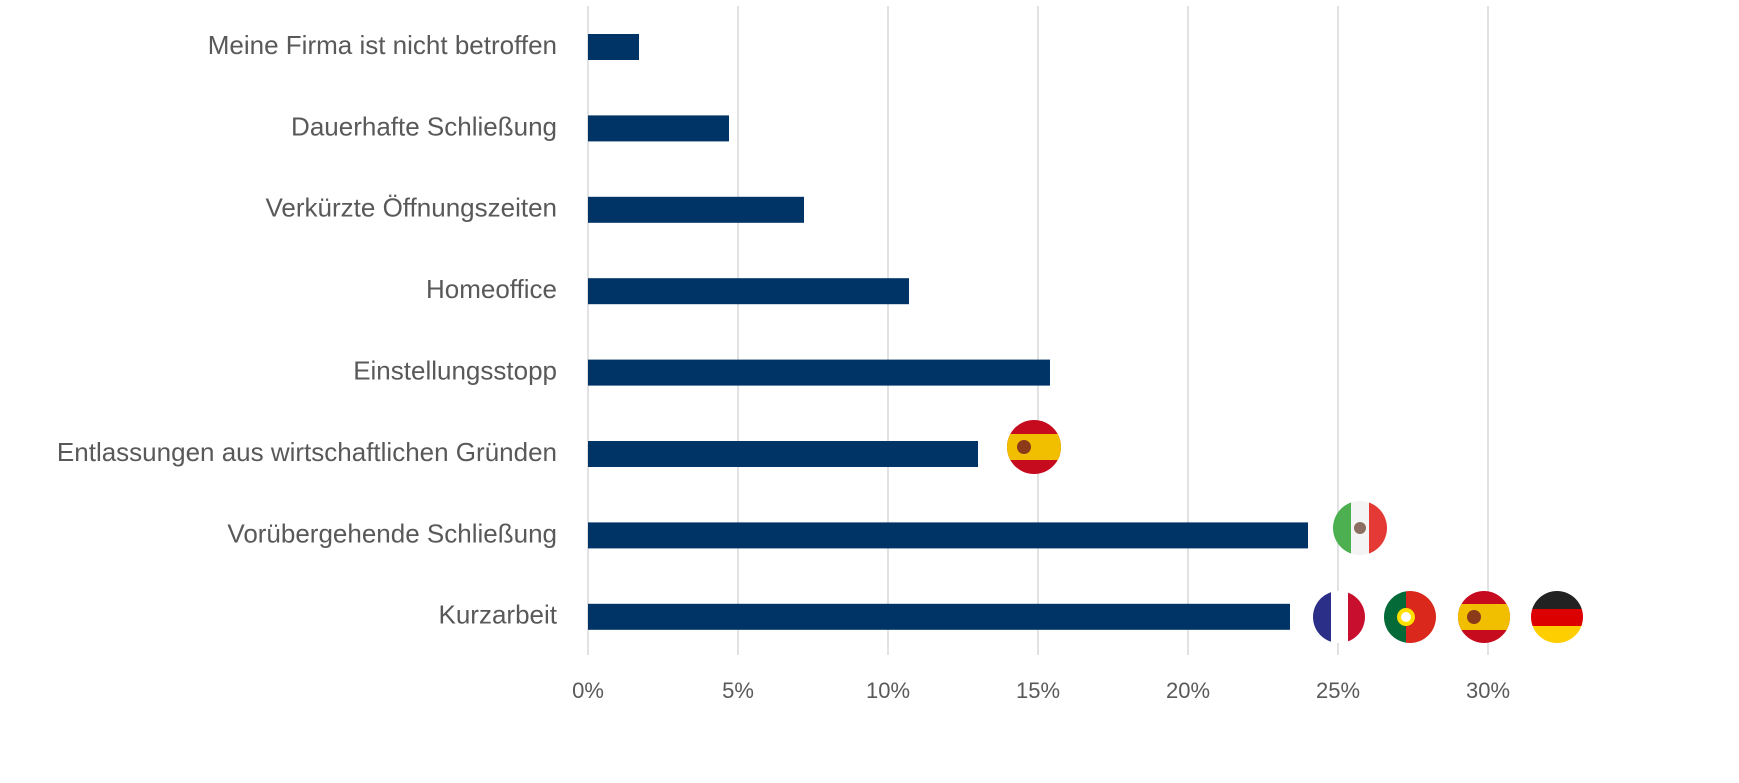 Image resolution: width=1739 pixels, height=783 pixels. Describe the element at coordinates (588, 690) in the screenshot. I see `x-tick-label: 0%` at that location.